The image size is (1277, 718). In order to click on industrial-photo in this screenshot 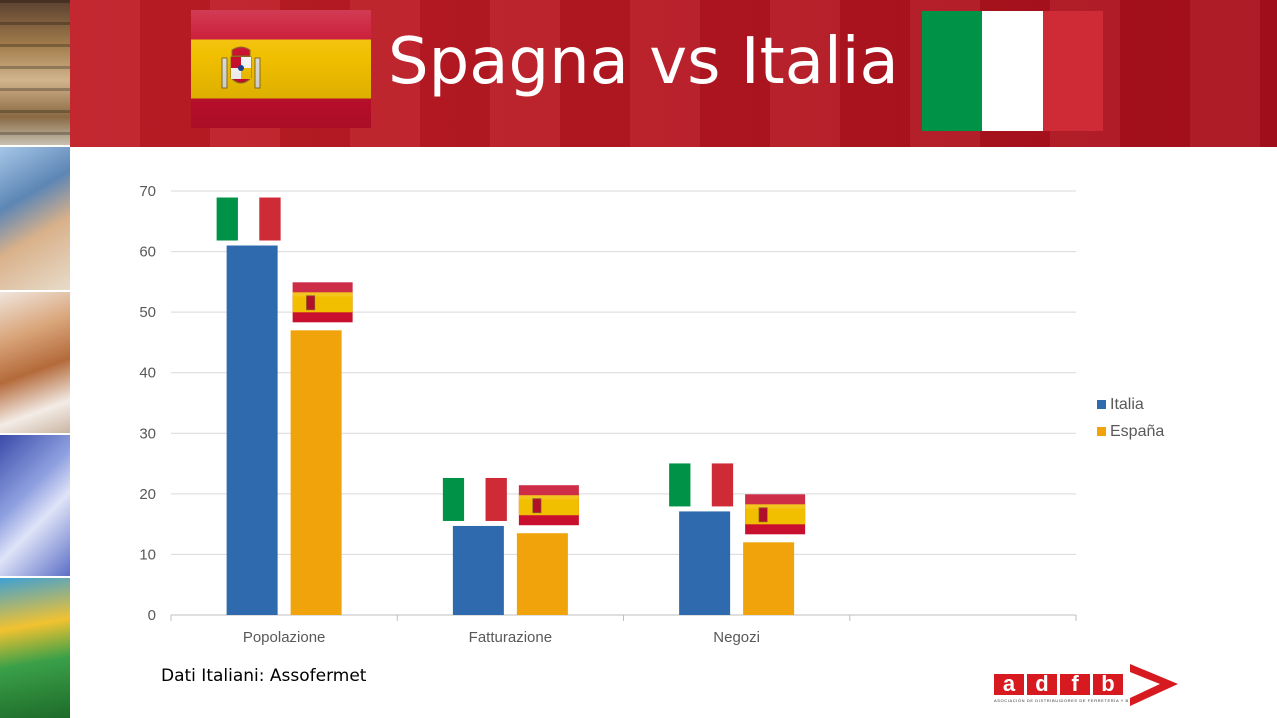, I will do `click(35, 505)`.